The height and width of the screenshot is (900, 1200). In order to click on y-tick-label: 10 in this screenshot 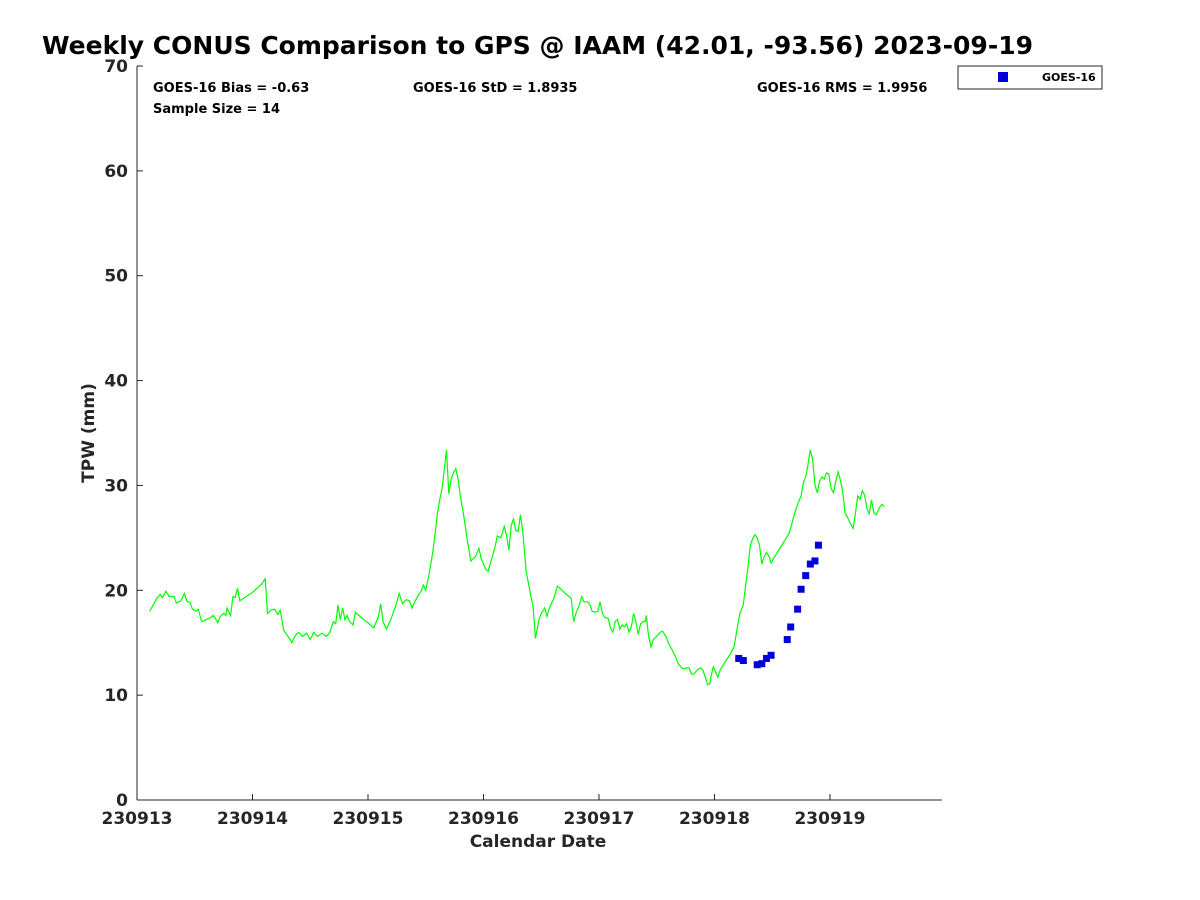, I will do `click(116, 696)`.